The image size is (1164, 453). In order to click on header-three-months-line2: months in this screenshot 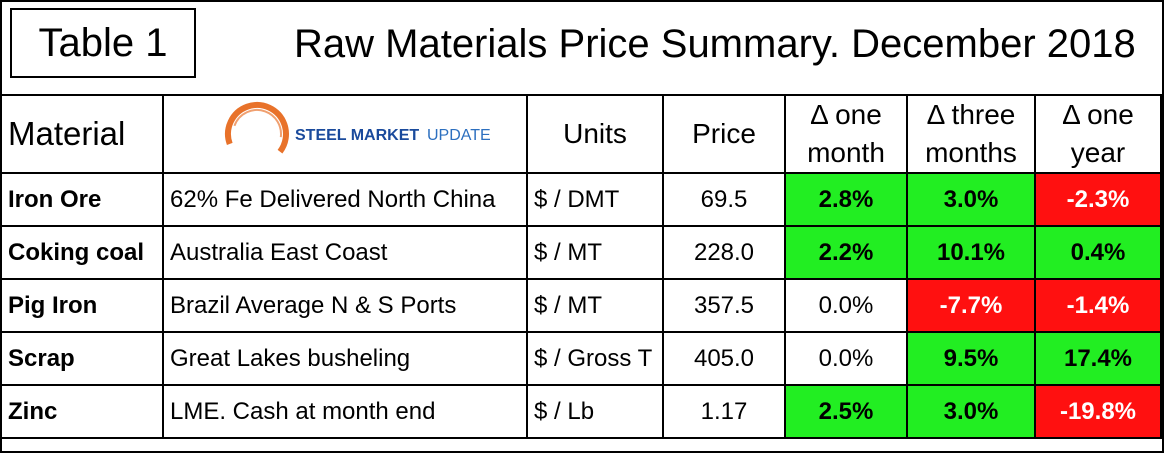, I will do `click(971, 152)`.